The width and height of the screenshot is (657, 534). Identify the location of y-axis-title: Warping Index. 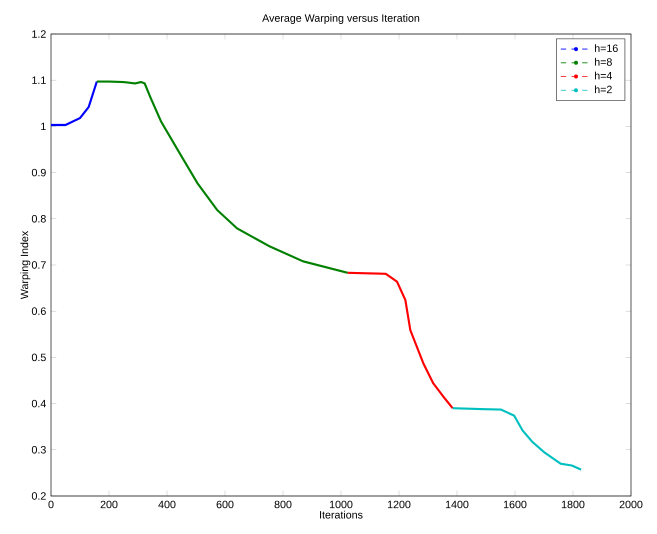
(25, 265).